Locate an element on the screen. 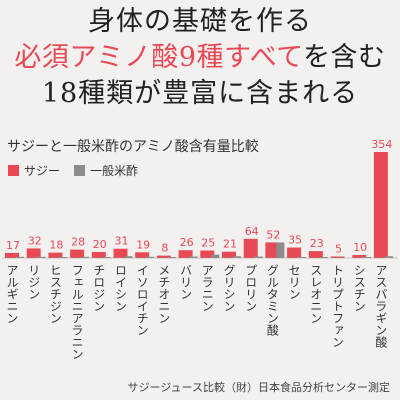  x-tick-label: ロイシン is located at coordinates (121, 288).